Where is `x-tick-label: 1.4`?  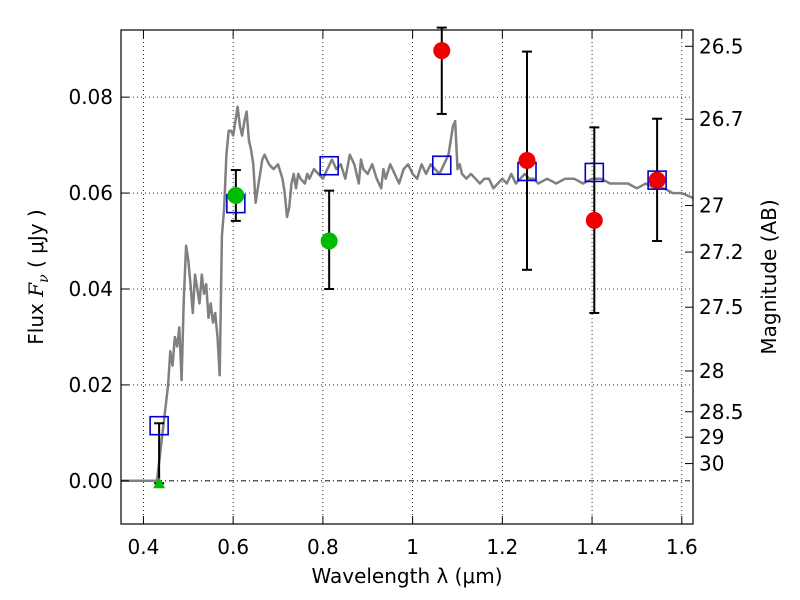 x-tick-label: 1.4 is located at coordinates (592, 547).